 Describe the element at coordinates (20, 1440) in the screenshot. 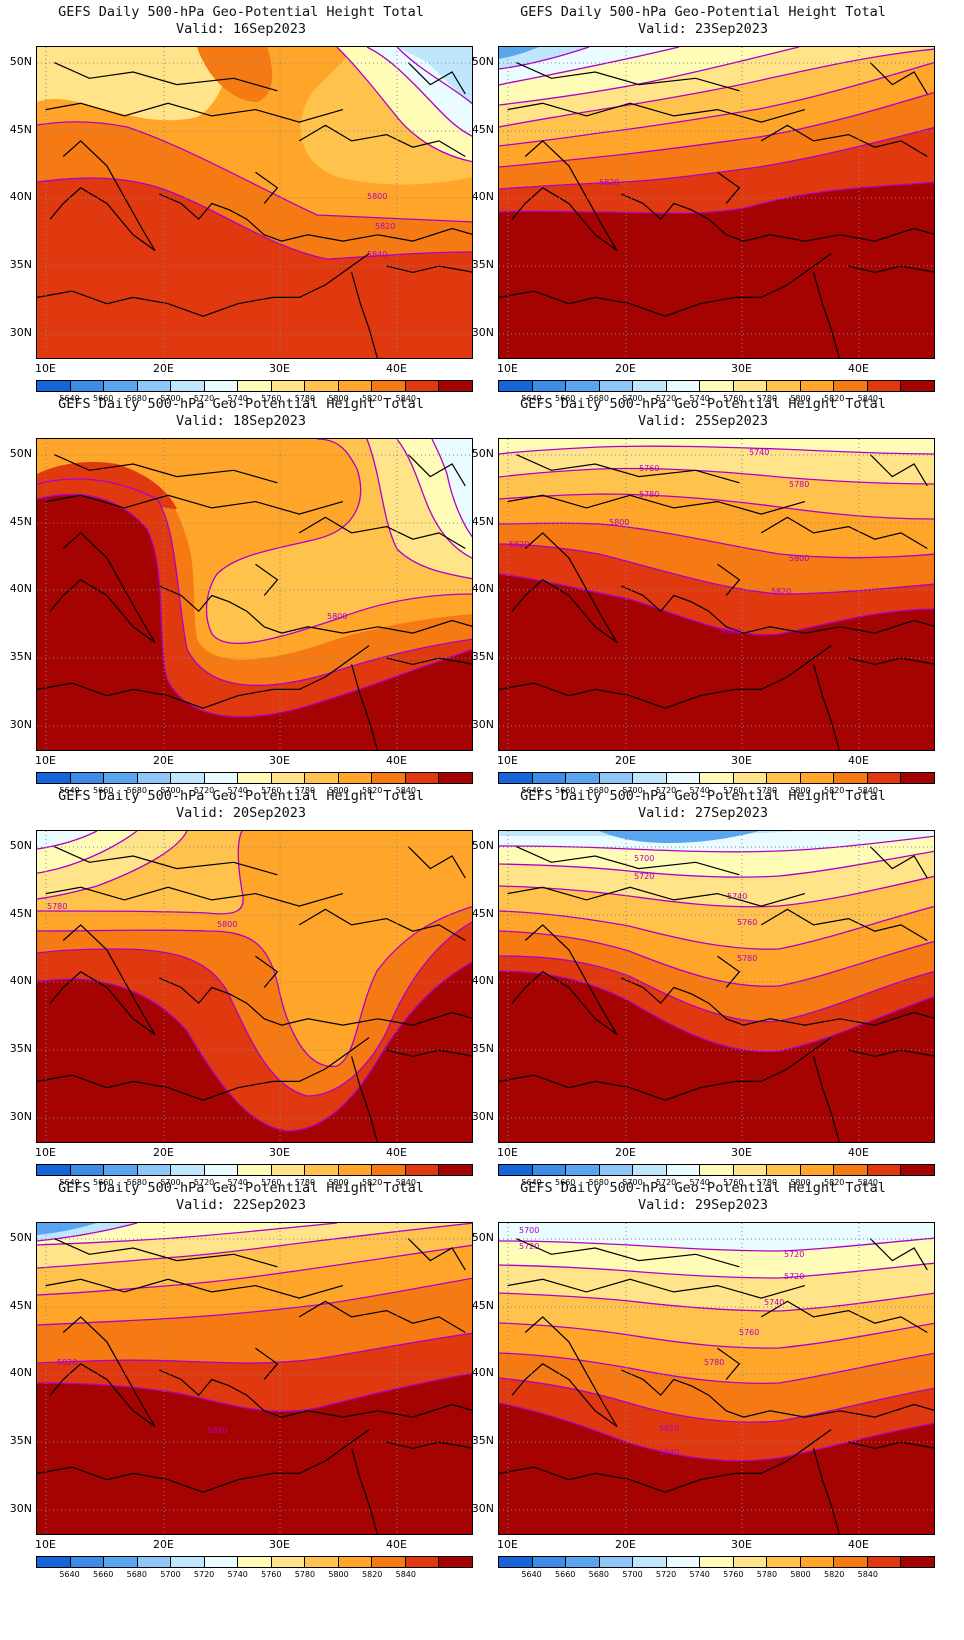

I see `lat-tick-label: 35N` at that location.